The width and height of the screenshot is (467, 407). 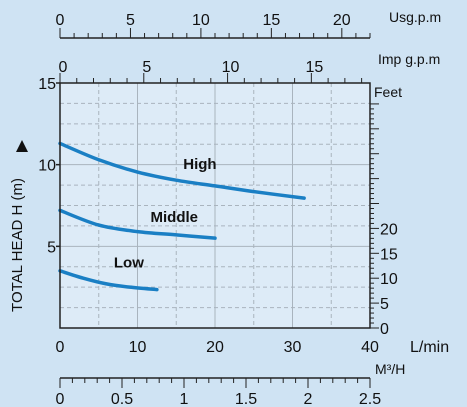 I want to click on x-tick-label: 10, so click(x=138, y=347).